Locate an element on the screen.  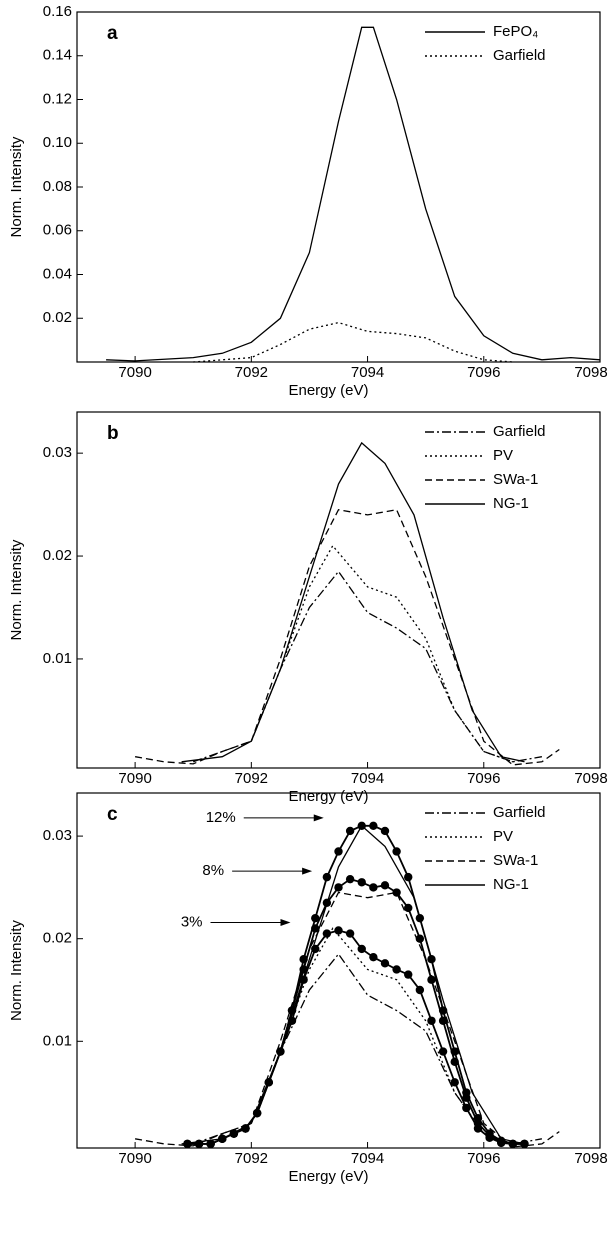
panel-label: a is located at coordinates (112, 33).